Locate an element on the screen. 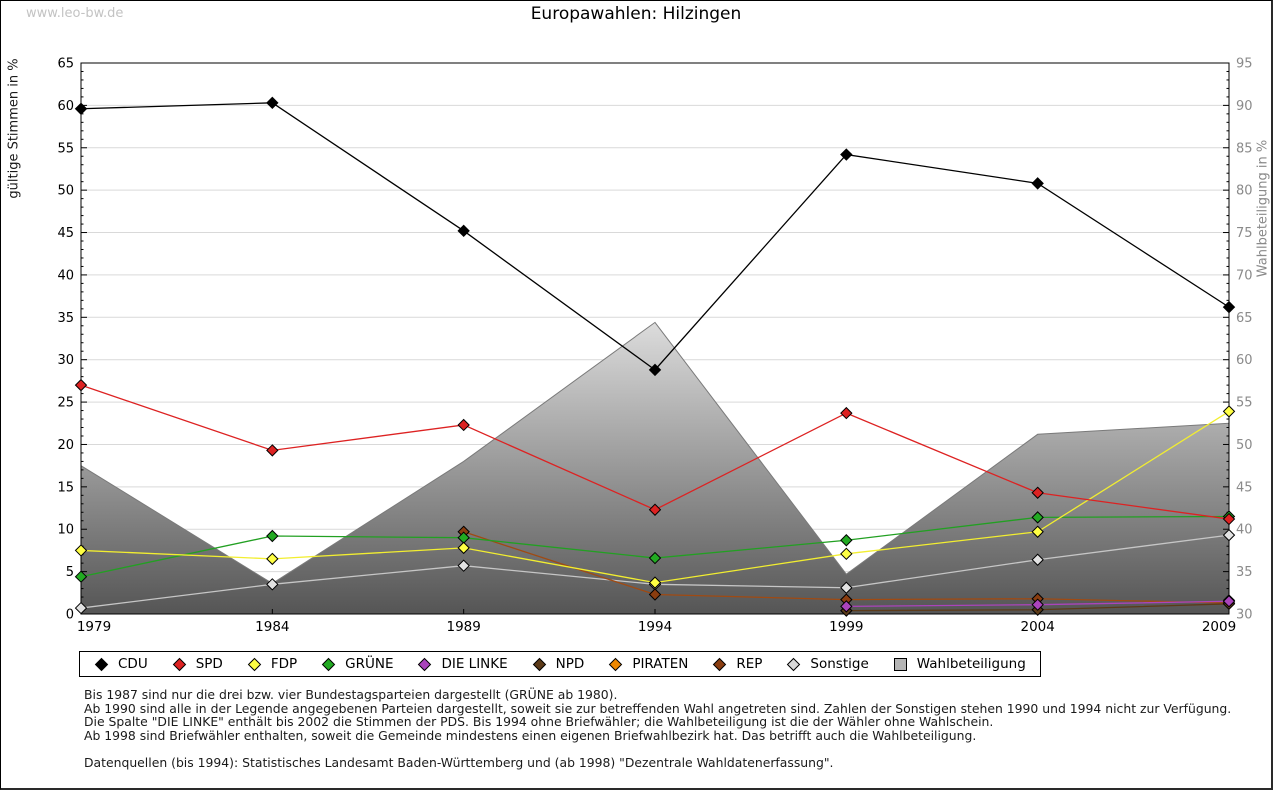 This screenshot has width=1280, height=791. cdu-diamond-icon is located at coordinates (101, 664).